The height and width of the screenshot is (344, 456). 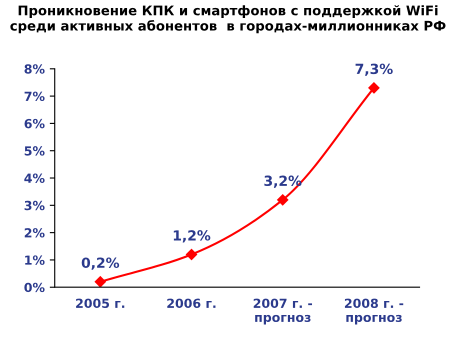 What do you see at coordinates (101, 263) in the screenshot?
I see `data-label: 0,2%` at bounding box center [101, 263].